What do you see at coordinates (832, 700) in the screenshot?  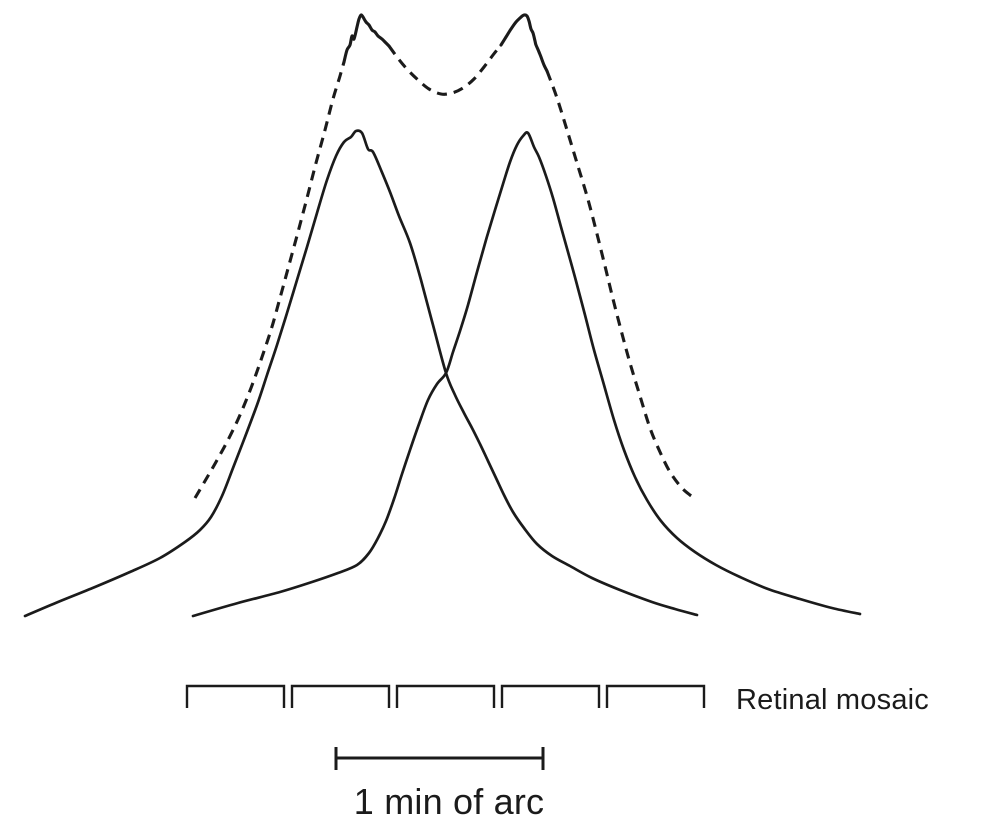 I see `retinal-mosaic-label: Retinal mosaic` at bounding box center [832, 700].